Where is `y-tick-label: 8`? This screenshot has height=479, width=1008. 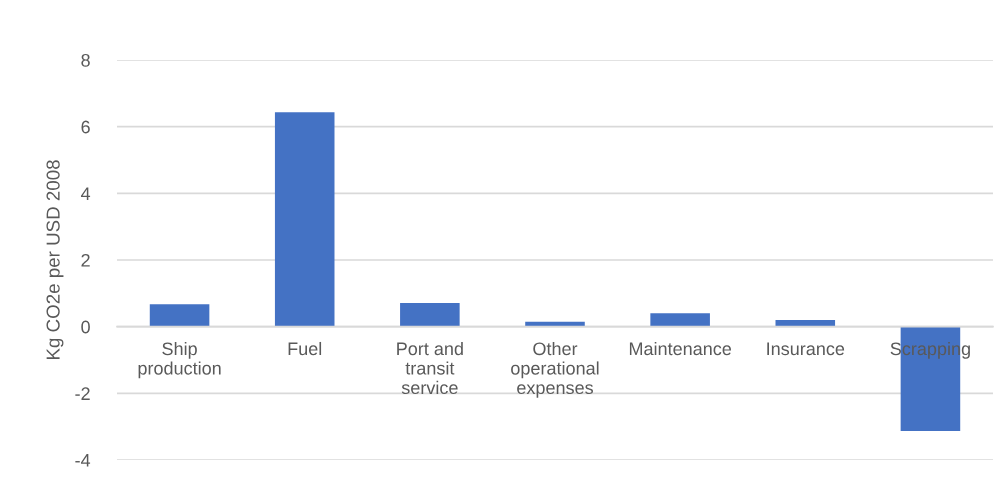
y-tick-label: 8 is located at coordinates (85, 60).